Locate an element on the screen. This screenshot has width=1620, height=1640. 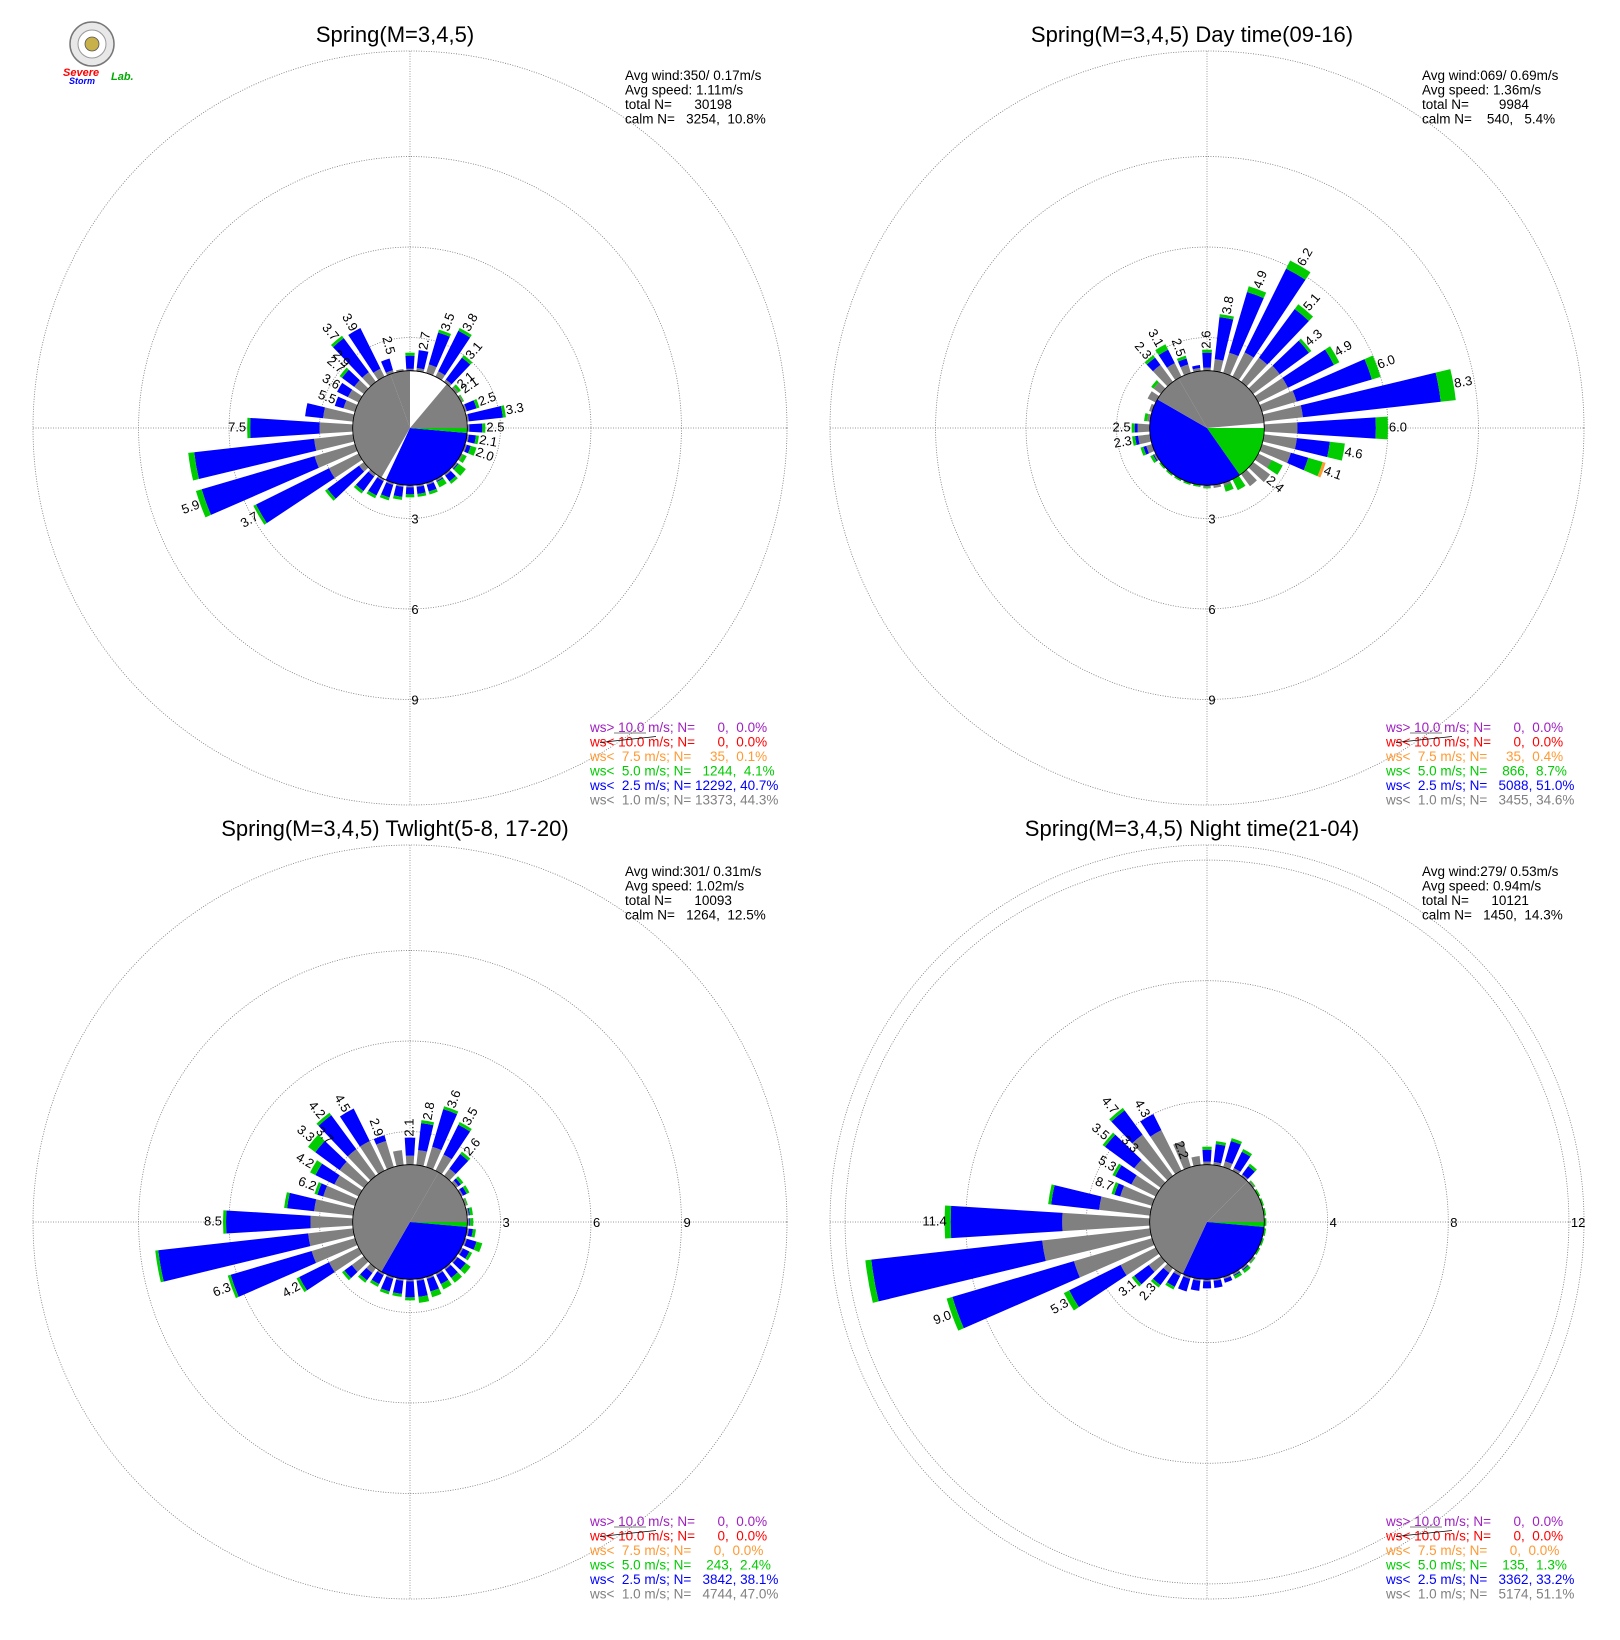
stat-line: total N= 10121 is located at coordinates (1475, 900).